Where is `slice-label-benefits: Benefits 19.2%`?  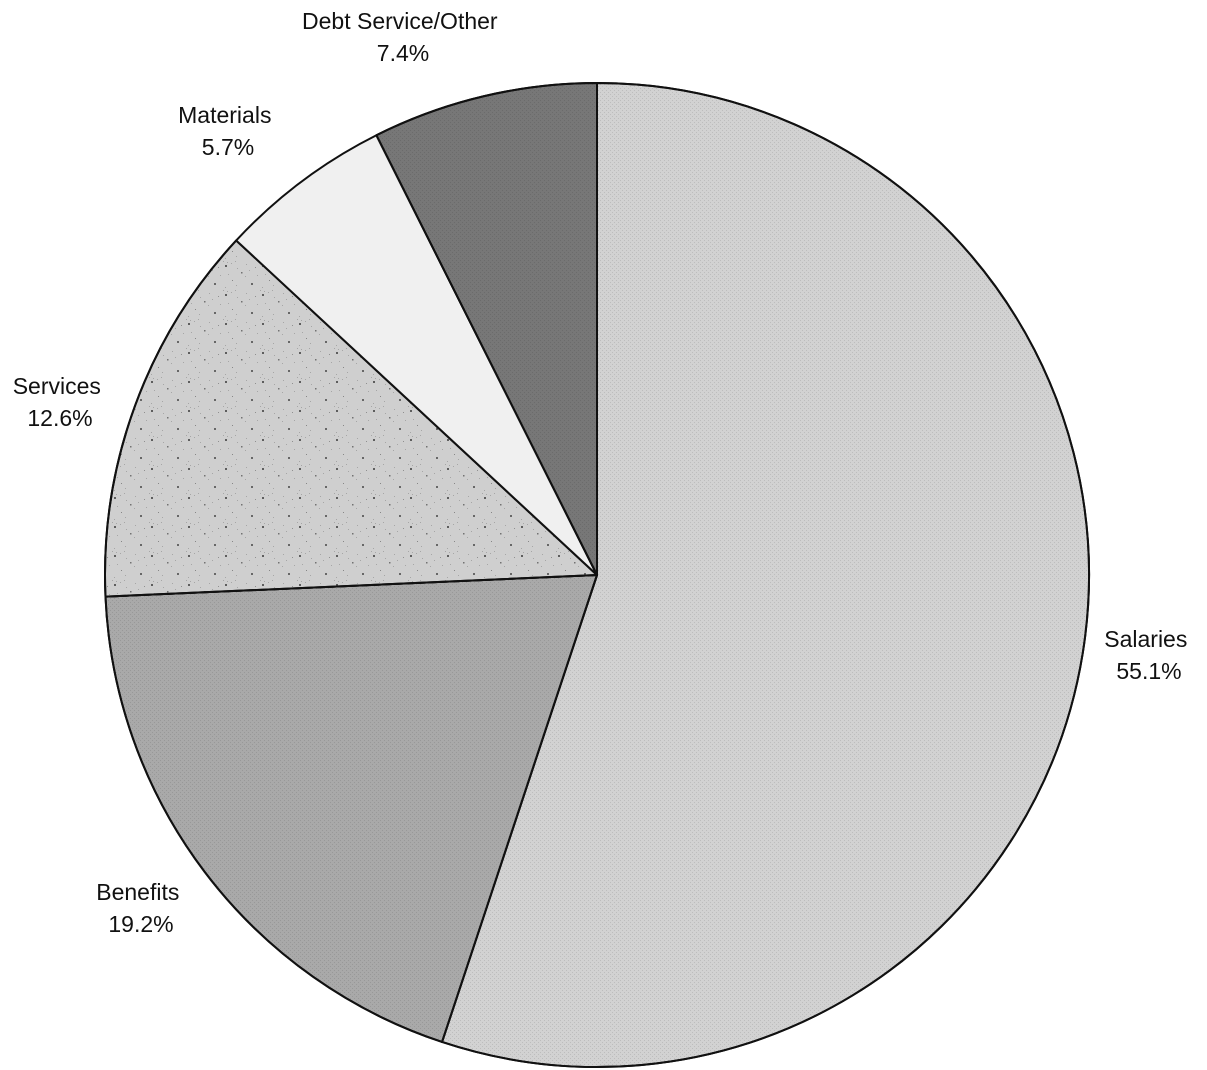 slice-label-benefits: Benefits 19.2% is located at coordinates (141, 908).